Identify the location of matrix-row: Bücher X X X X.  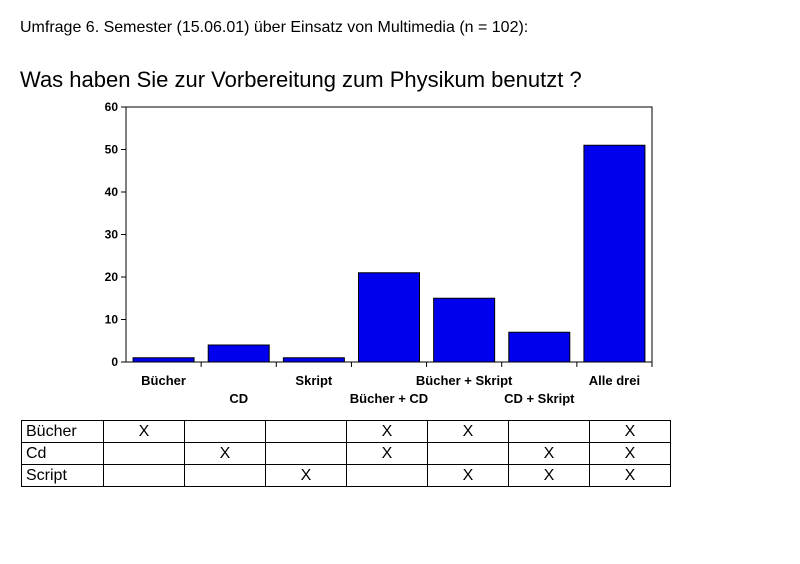
(346, 431).